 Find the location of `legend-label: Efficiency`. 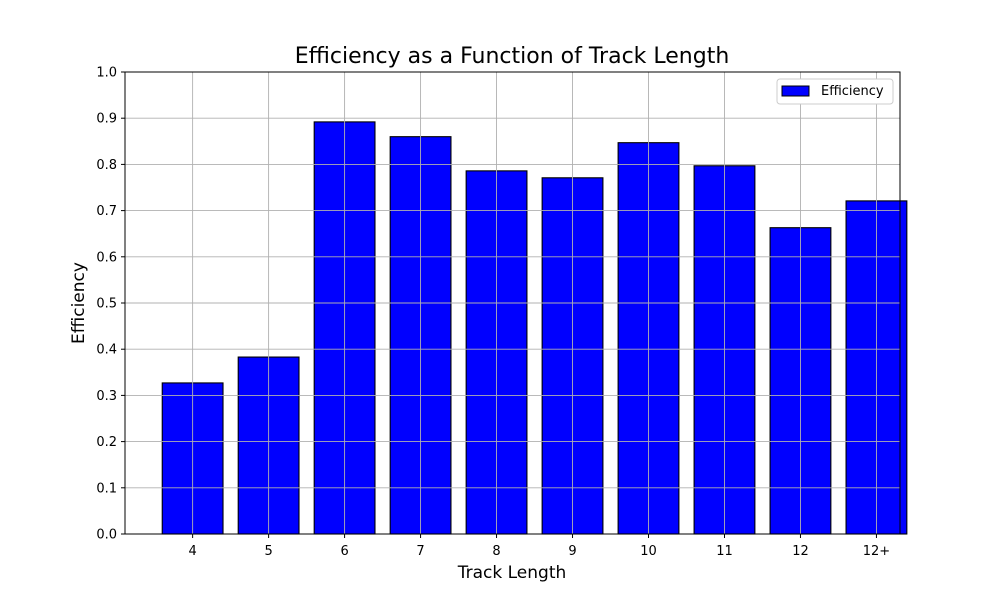

legend-label: Efficiency is located at coordinates (852, 91).